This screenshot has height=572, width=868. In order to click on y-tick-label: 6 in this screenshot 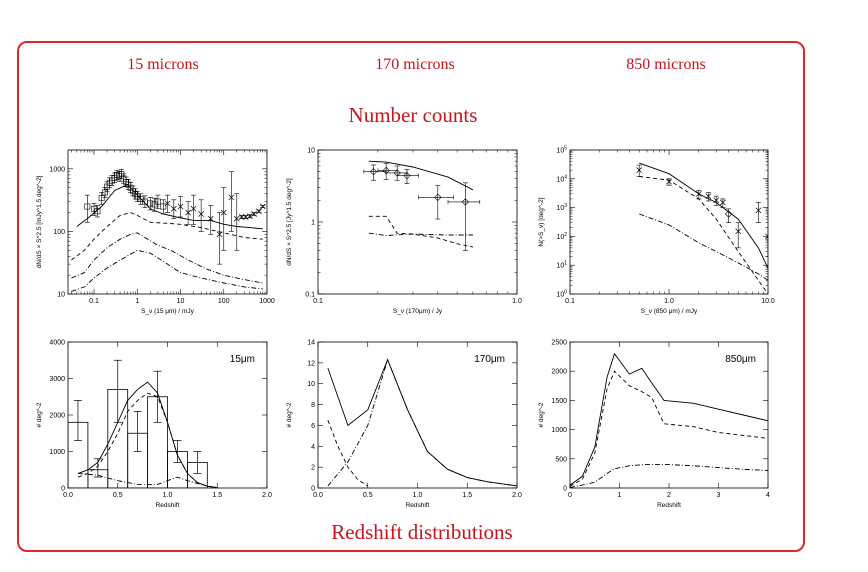, I will do `click(313, 426)`.